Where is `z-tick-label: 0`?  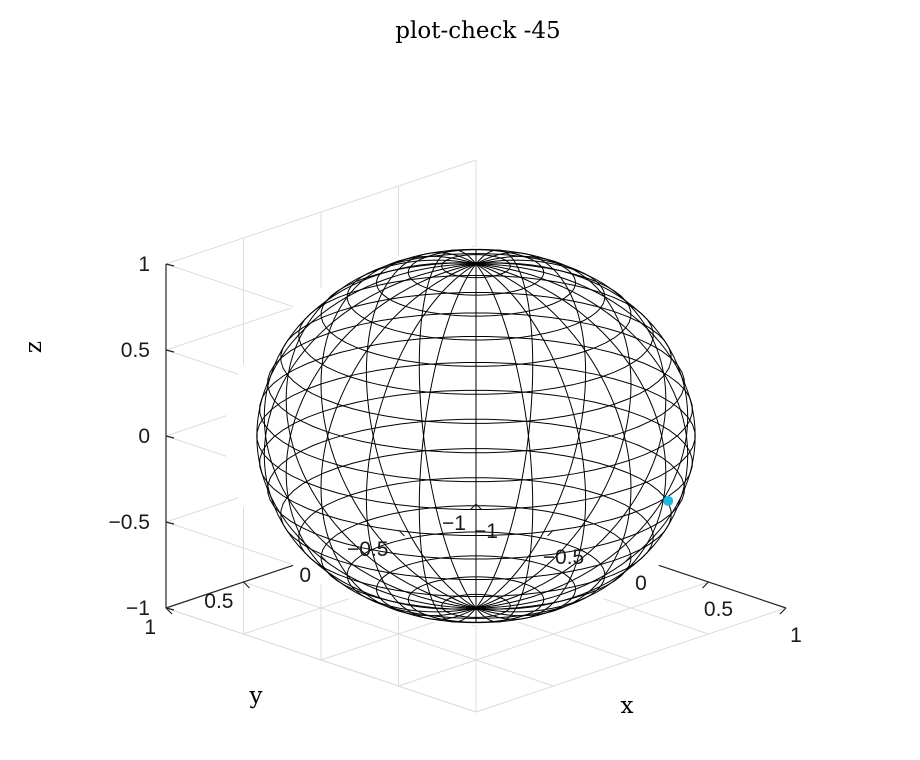 z-tick-label: 0 is located at coordinates (144, 436).